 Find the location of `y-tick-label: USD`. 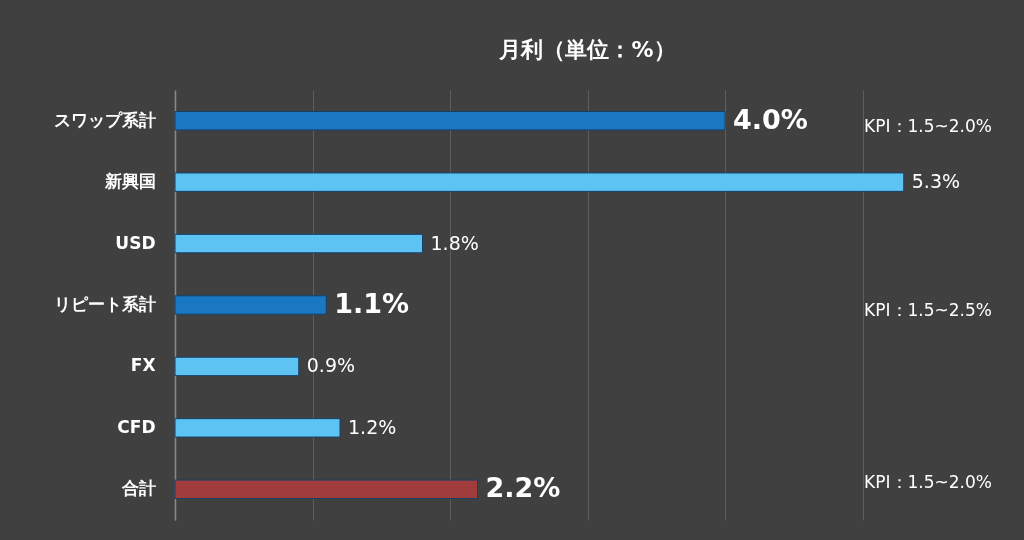

y-tick-label: USD is located at coordinates (135, 242).